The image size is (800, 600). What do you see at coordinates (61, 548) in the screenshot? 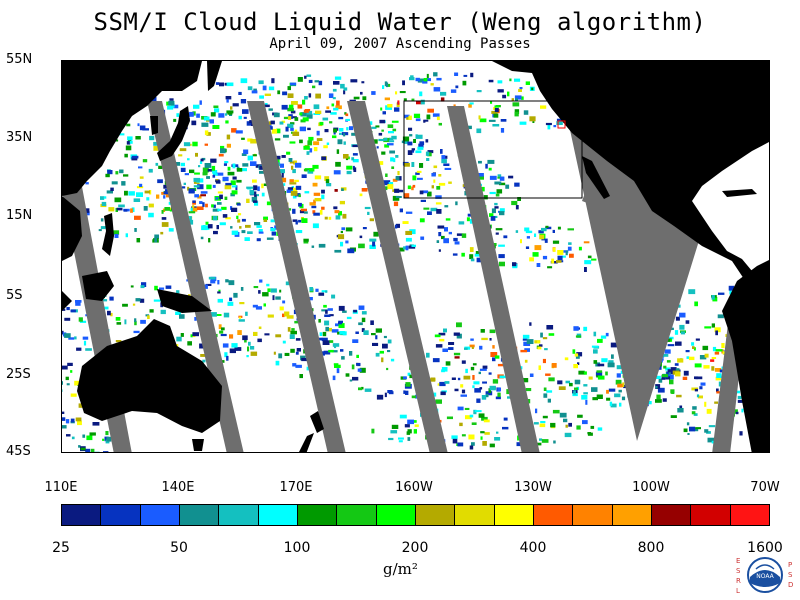
I see `colorbar-label-25: 25` at bounding box center [61, 548].